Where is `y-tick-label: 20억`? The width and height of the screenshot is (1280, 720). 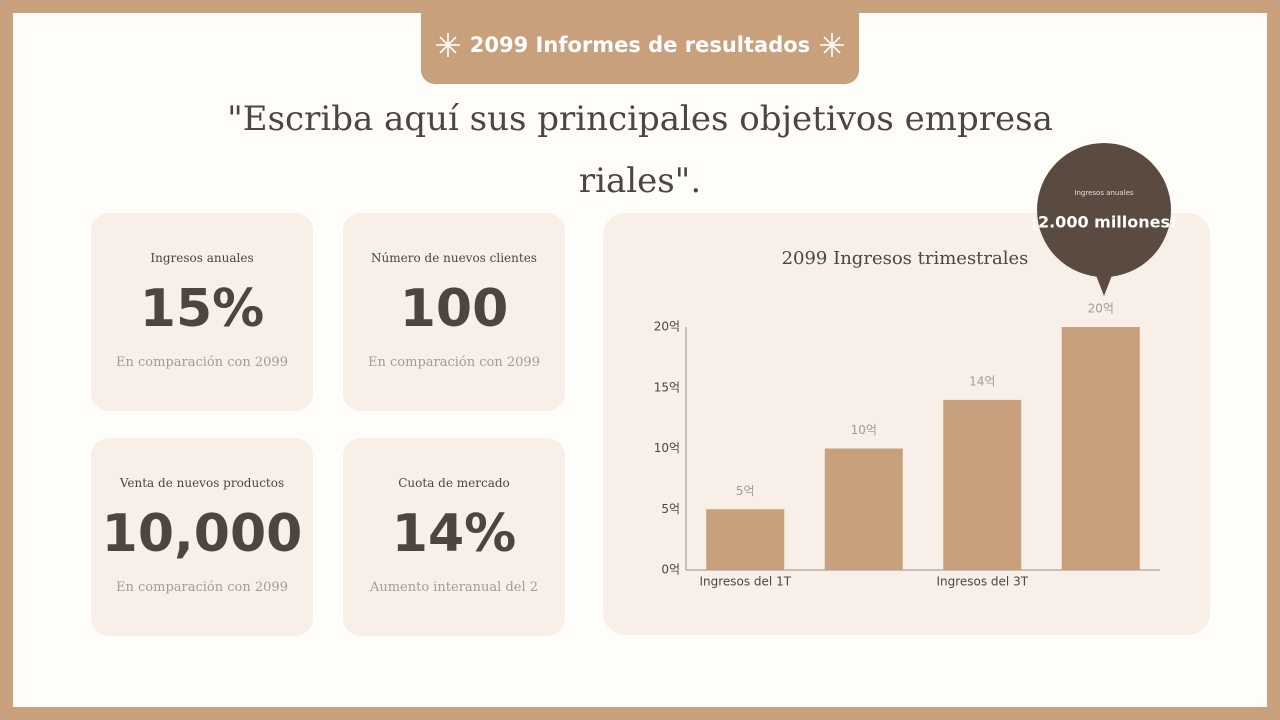
y-tick-label: 20억 is located at coordinates (667, 327).